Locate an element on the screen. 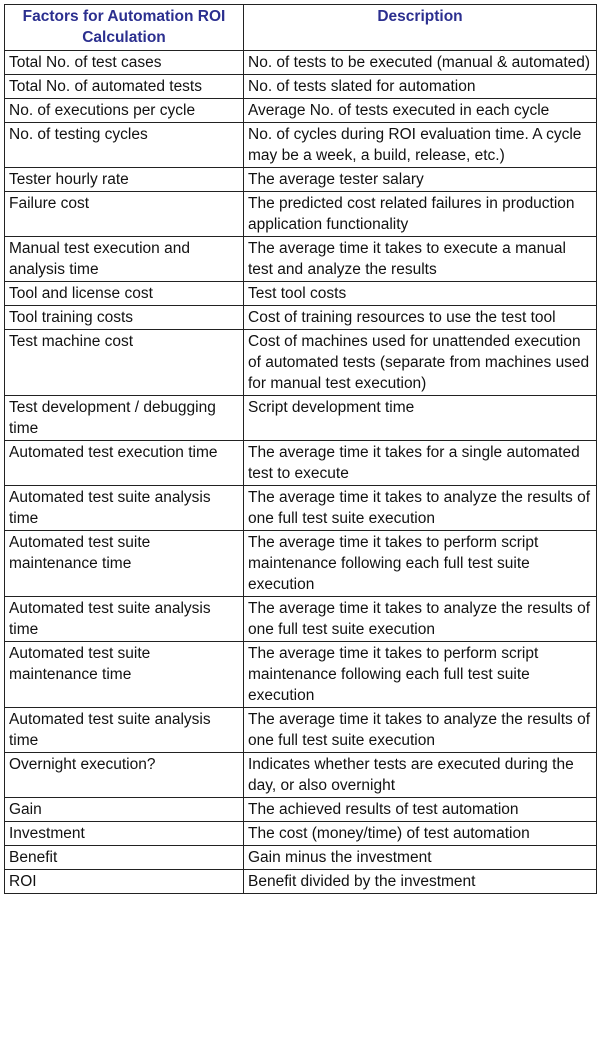 The image size is (601, 1037). factor-cell: Tester hourly rate is located at coordinates (124, 179).